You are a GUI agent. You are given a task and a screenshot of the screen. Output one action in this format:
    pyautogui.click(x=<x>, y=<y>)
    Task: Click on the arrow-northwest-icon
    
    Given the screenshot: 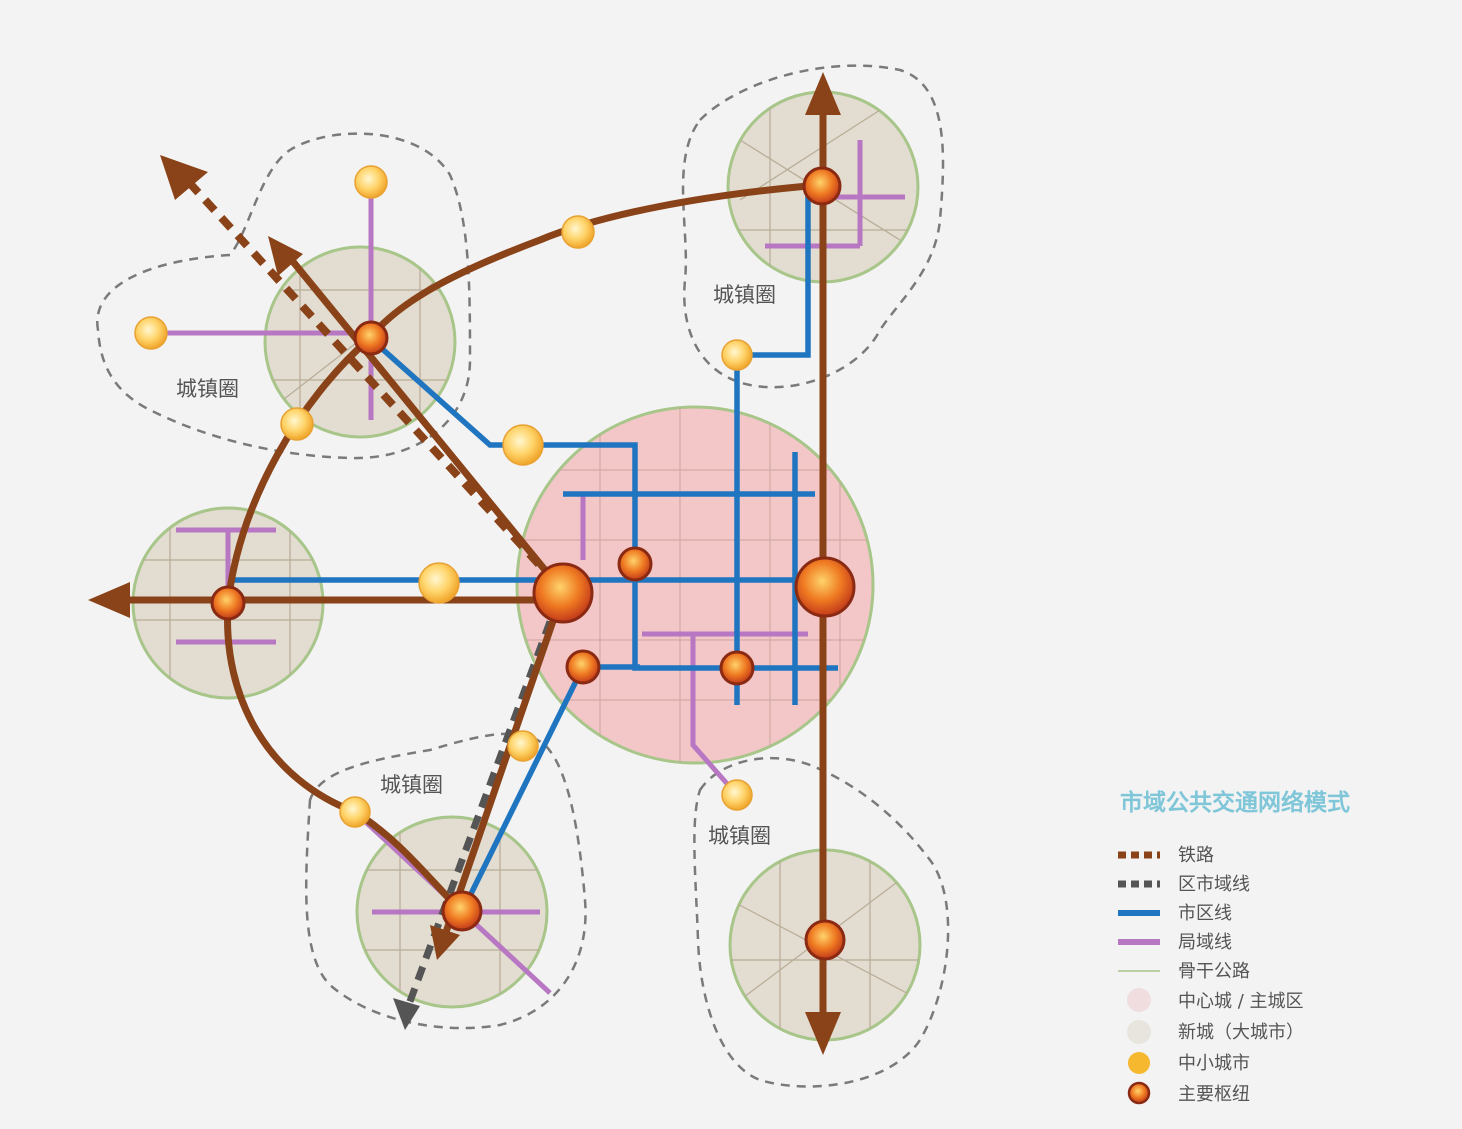 What is the action you would take?
    pyautogui.click(x=285, y=256)
    